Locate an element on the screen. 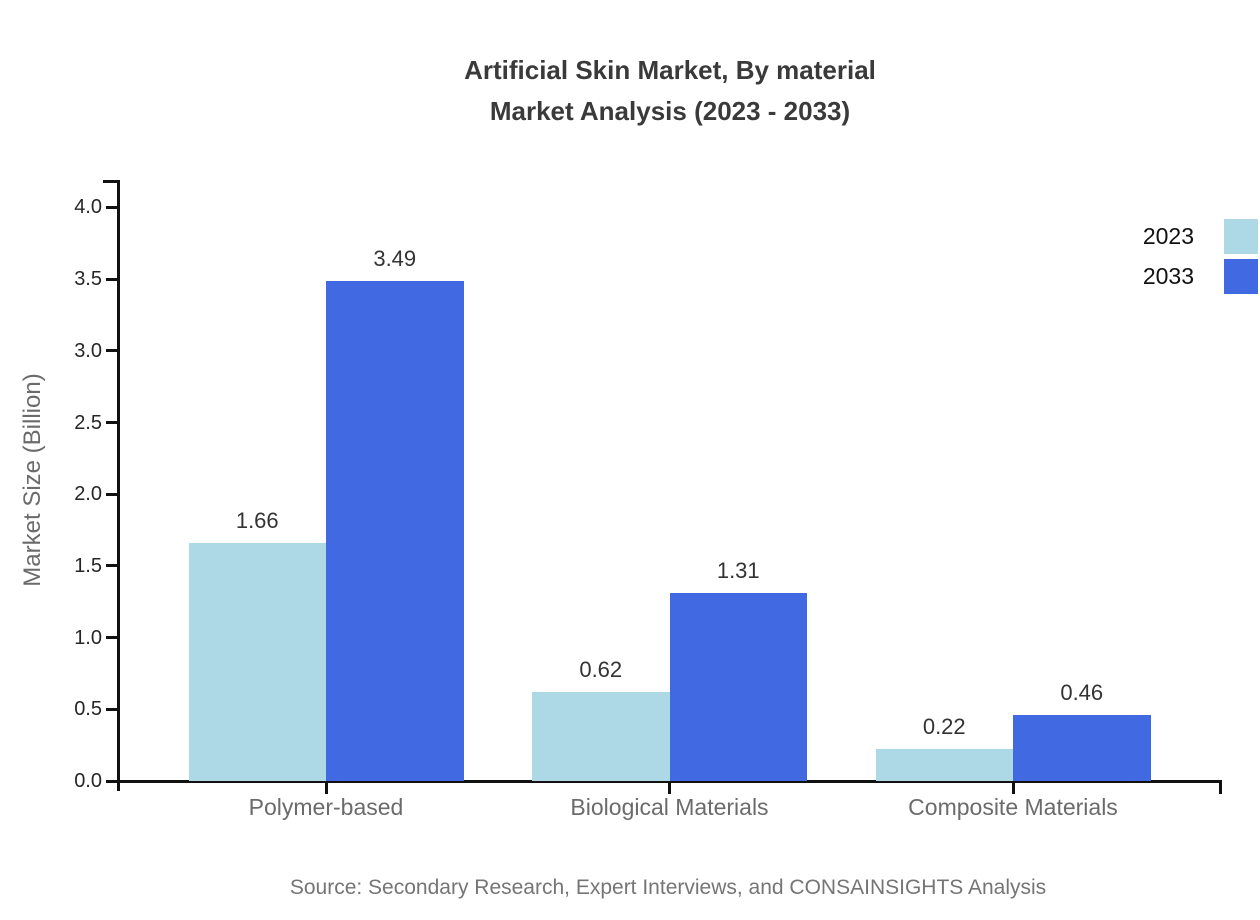 This screenshot has width=1260, height=920. x-axis-end-cap is located at coordinates (1220, 787).